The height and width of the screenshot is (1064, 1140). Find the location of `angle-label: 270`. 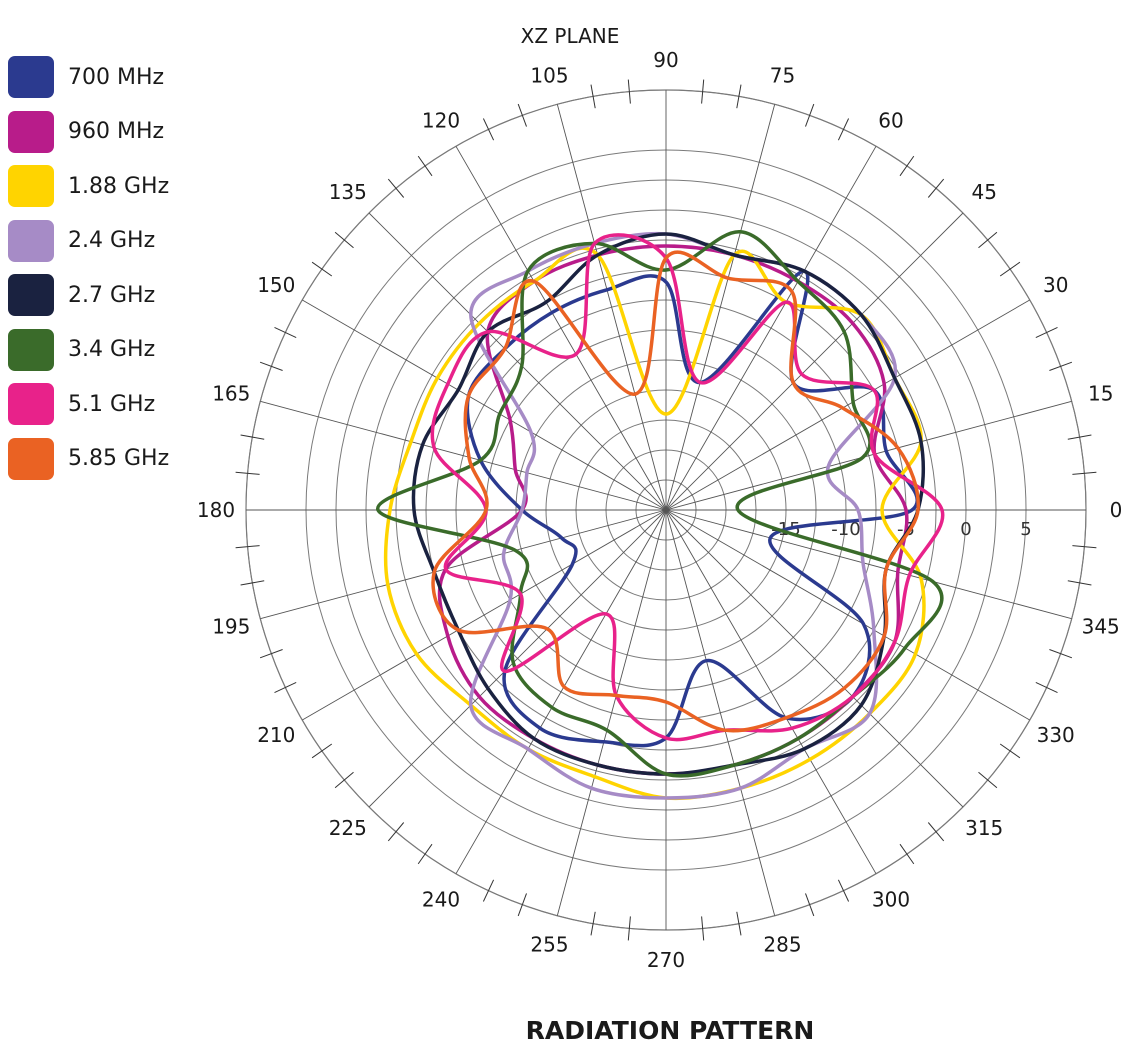

angle-label: 270 is located at coordinates (666, 960).